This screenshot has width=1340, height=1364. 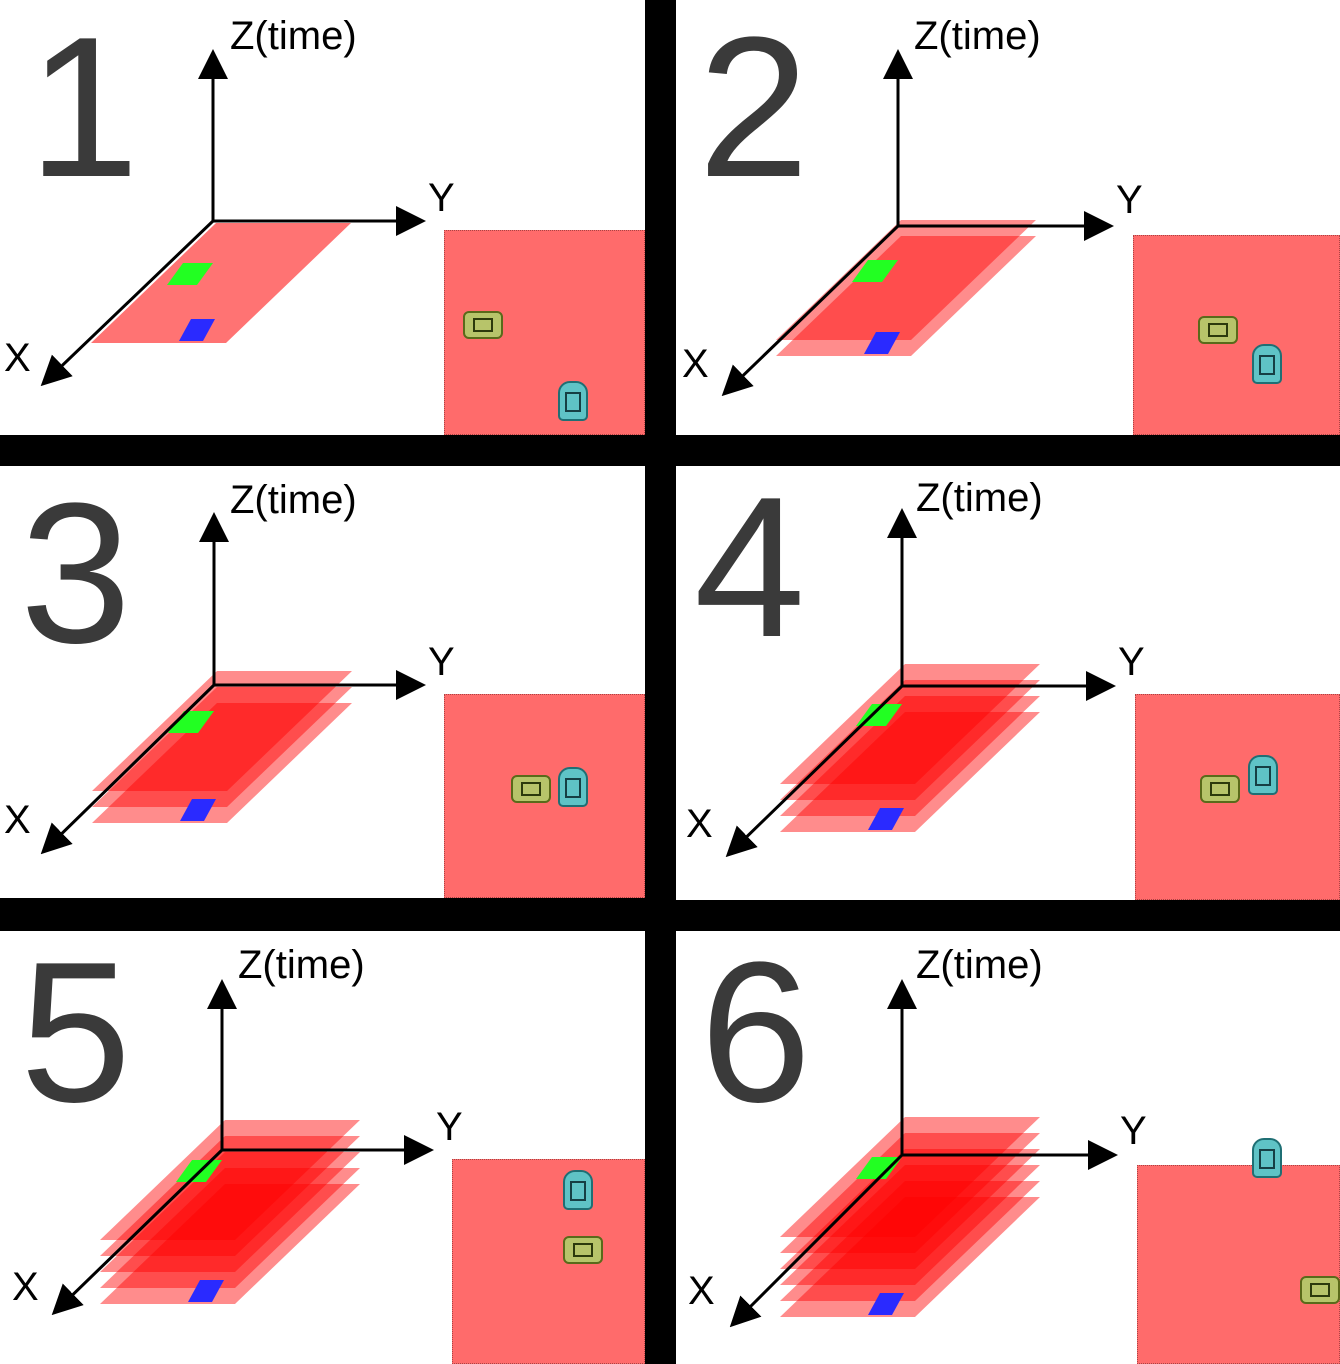 What do you see at coordinates (750, 572) in the screenshot?
I see `step-number: 4` at bounding box center [750, 572].